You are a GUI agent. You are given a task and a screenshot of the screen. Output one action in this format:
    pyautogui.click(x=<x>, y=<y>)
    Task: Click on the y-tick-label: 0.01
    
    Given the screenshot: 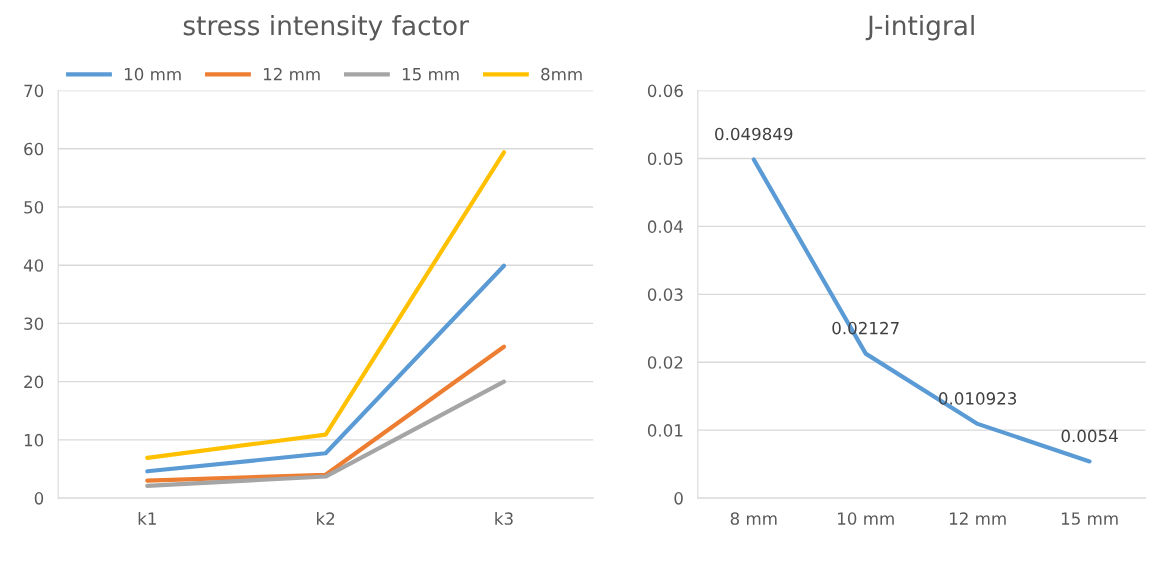 What is the action you would take?
    pyautogui.click(x=665, y=430)
    